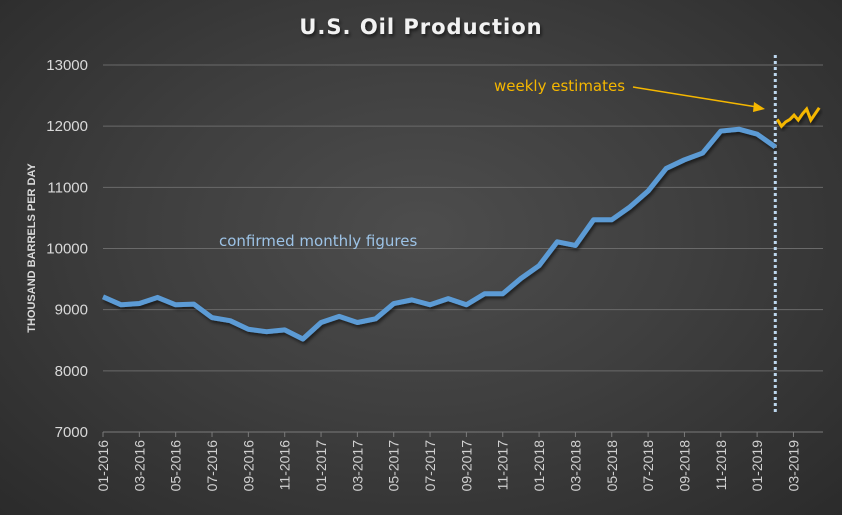 This screenshot has width=842, height=515. I want to click on x-tick-label: 03-2018, so click(575, 466).